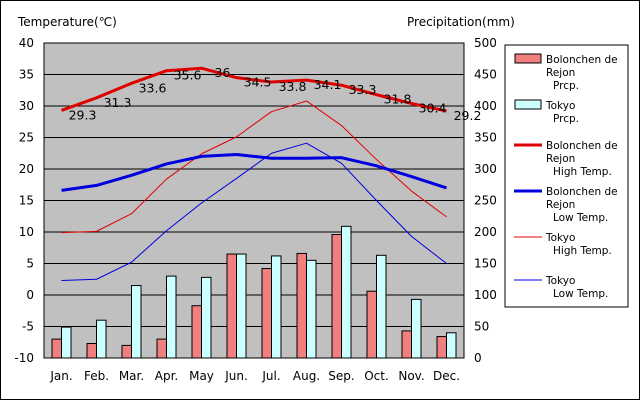 This screenshot has height=400, width=640. I want to click on left-tick-label: 0, so click(30, 295).